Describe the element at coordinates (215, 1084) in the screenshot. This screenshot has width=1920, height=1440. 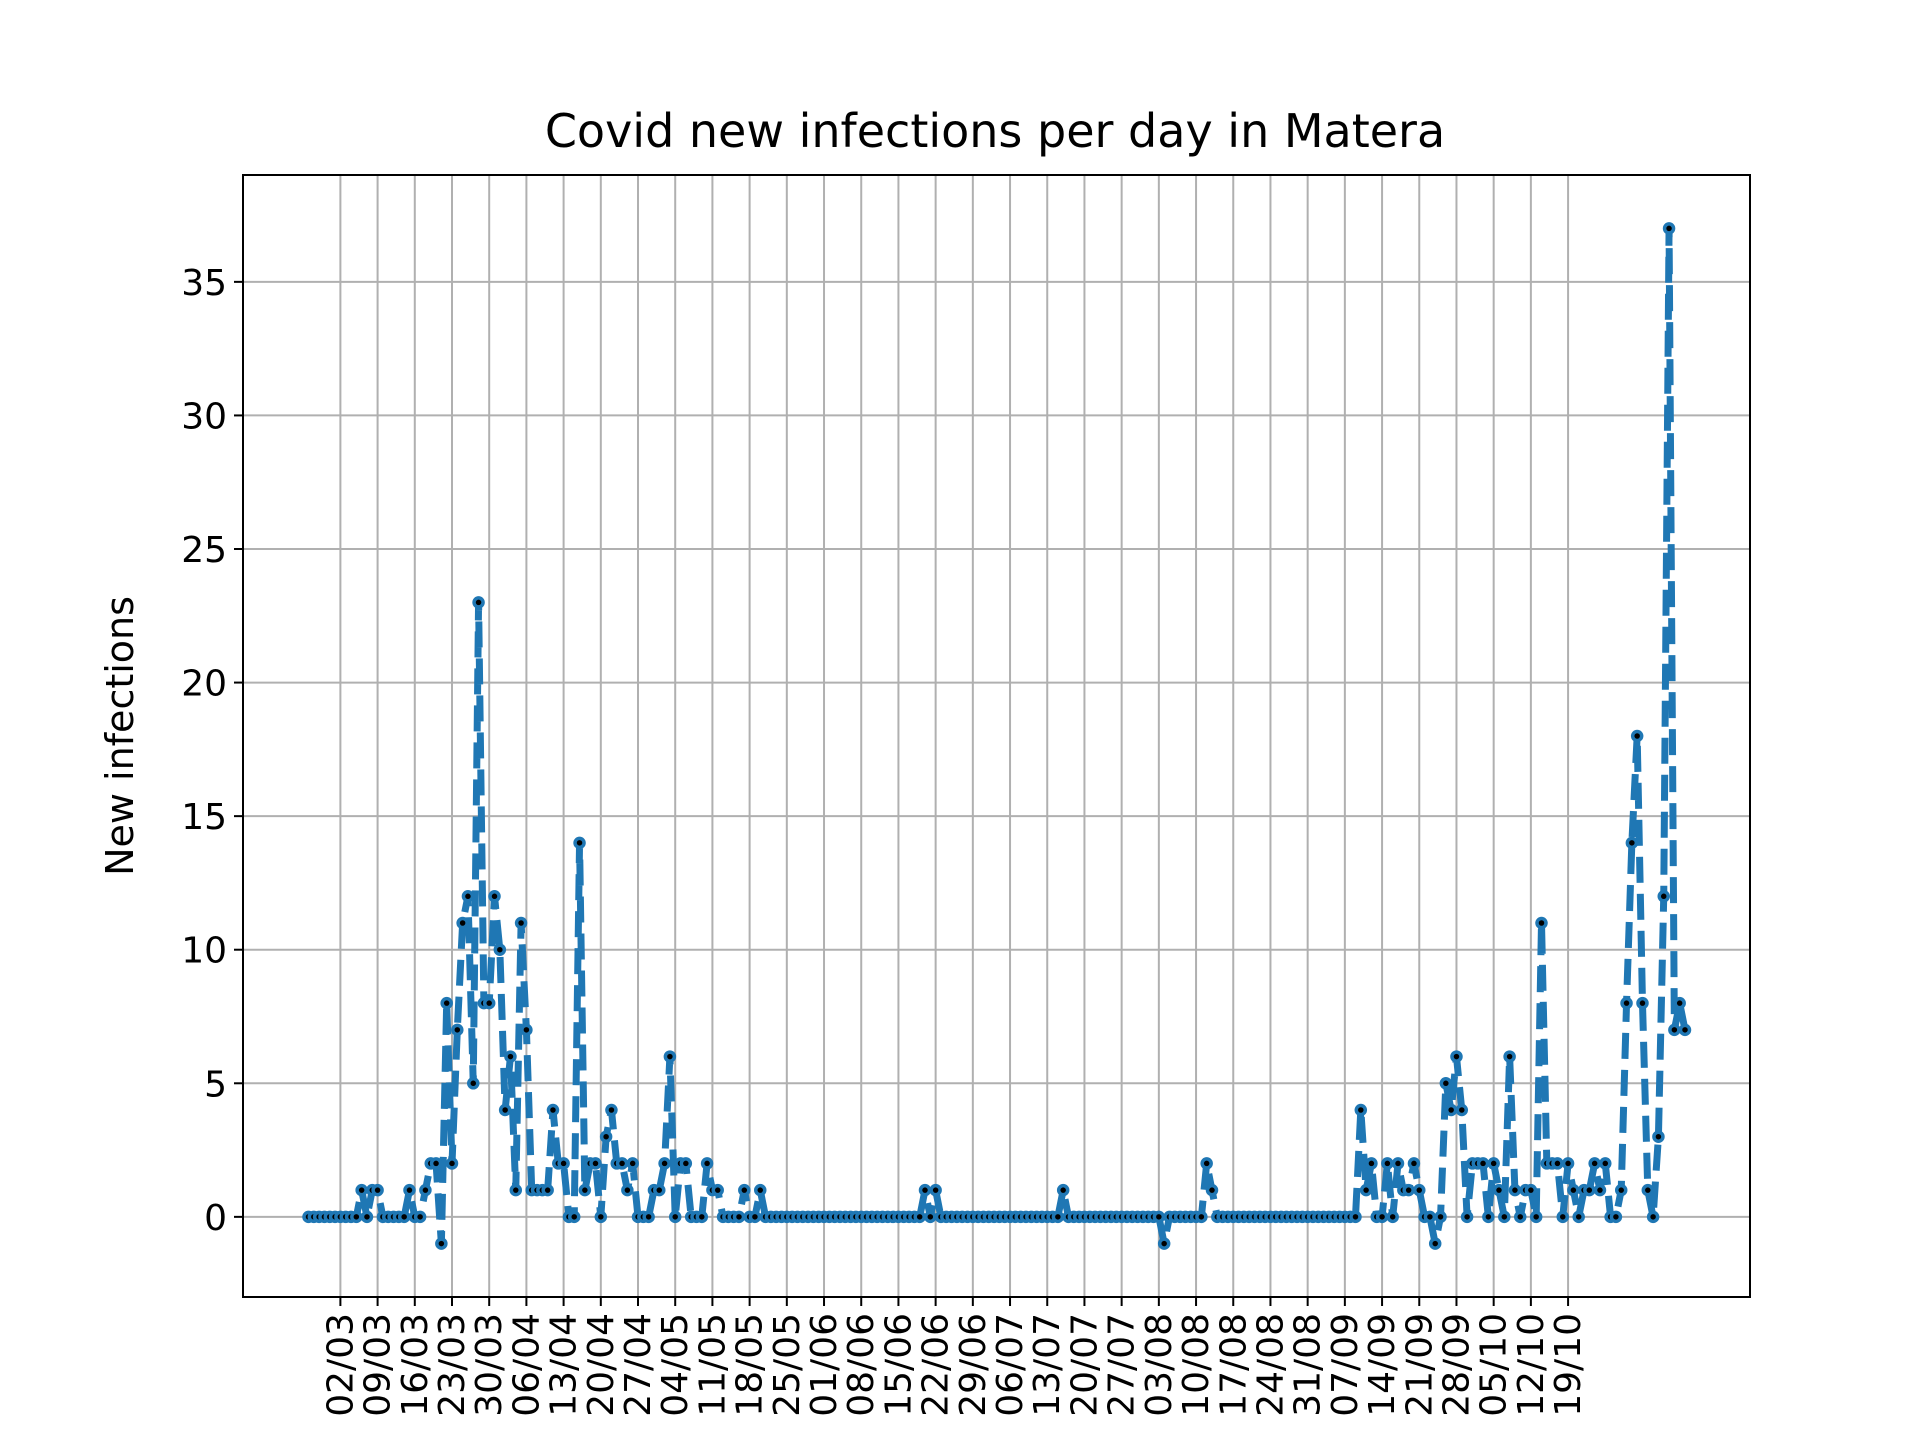
I see `y-tick-label: 5` at that location.